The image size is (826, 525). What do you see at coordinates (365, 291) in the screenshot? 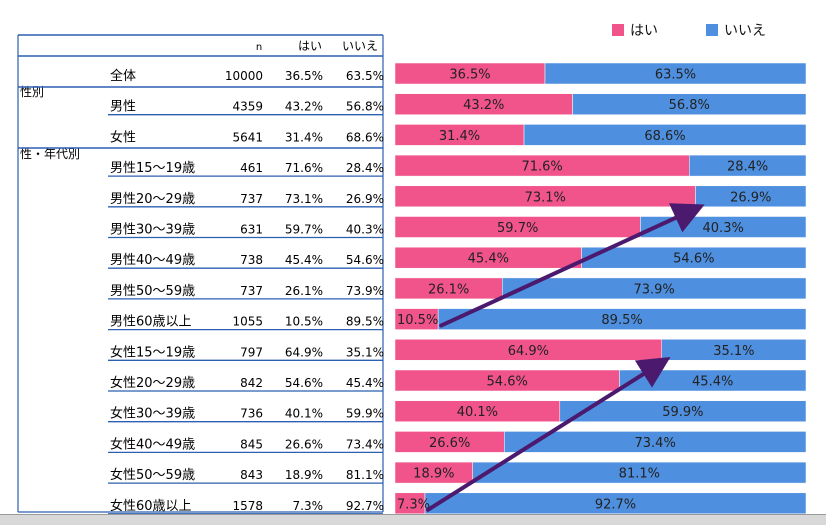
I see `table-cell-no: 73.9%` at bounding box center [365, 291].